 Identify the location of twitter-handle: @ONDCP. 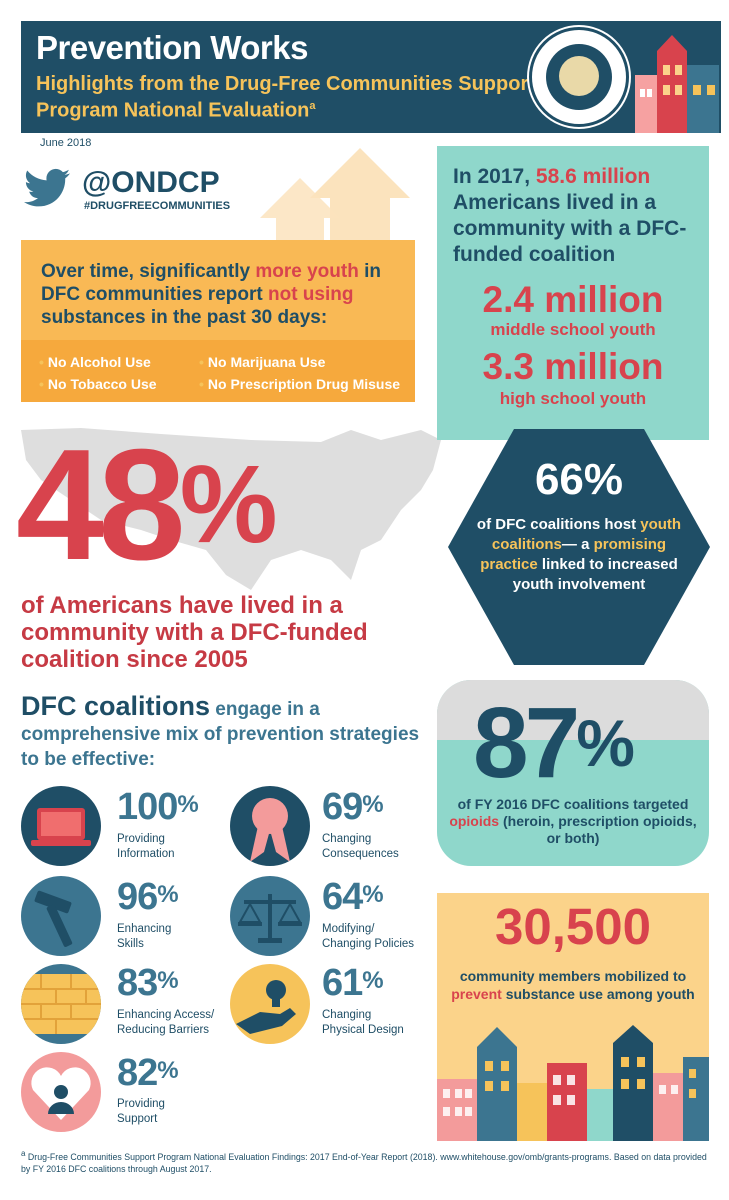
(151, 182).